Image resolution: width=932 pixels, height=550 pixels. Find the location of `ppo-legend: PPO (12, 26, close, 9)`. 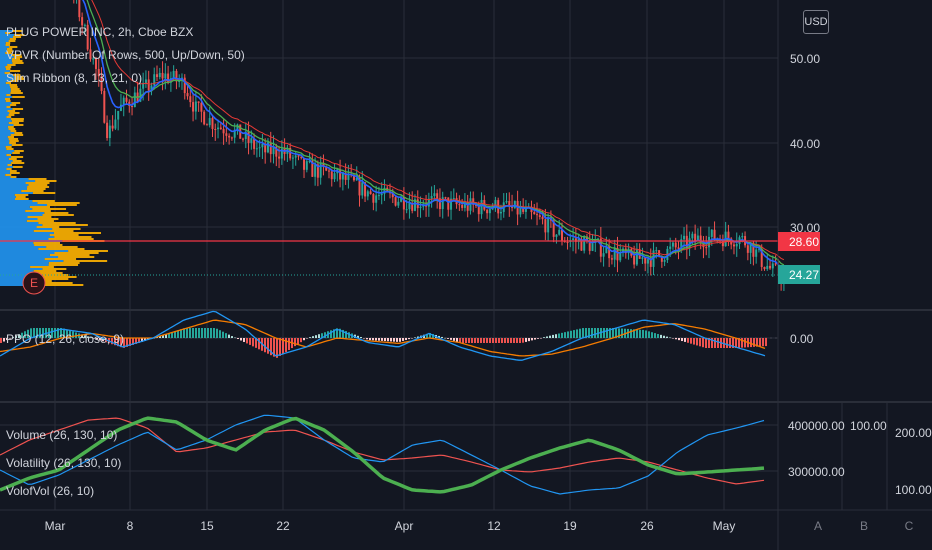

ppo-legend: PPO (12, 26, close, 9) is located at coordinates (65, 339).